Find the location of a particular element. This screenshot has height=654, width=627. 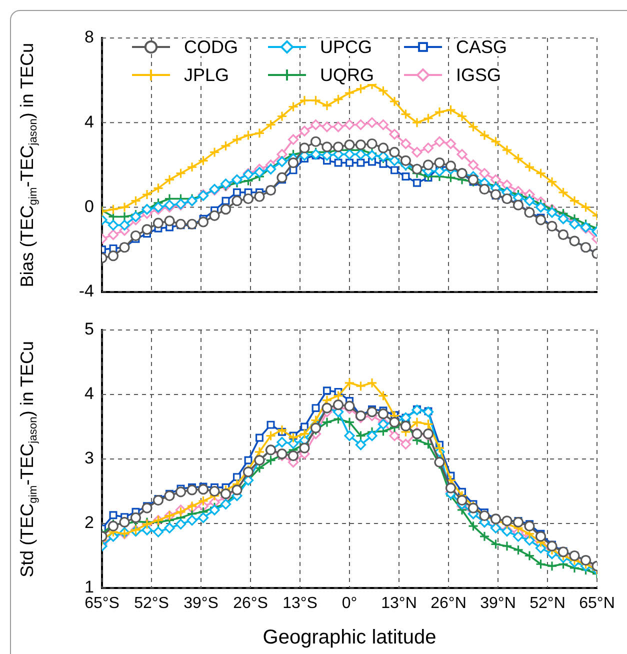

x-tick-label: 13°N is located at coordinates (399, 603).